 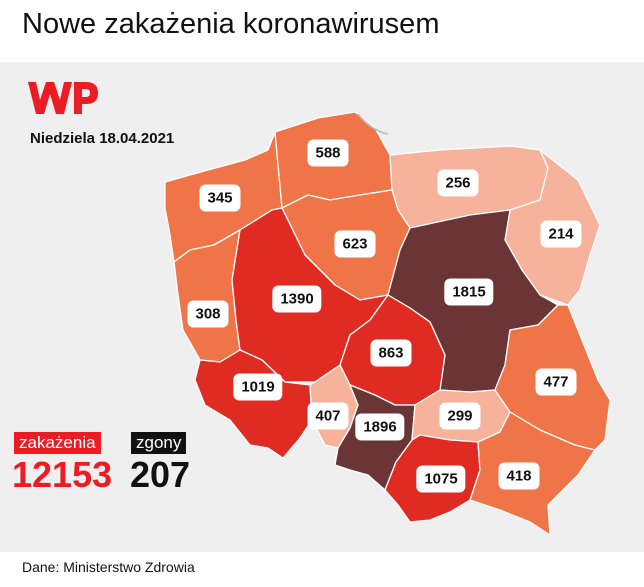 What do you see at coordinates (519, 476) in the screenshot?
I see `region-label-podkarpackie: 418` at bounding box center [519, 476].